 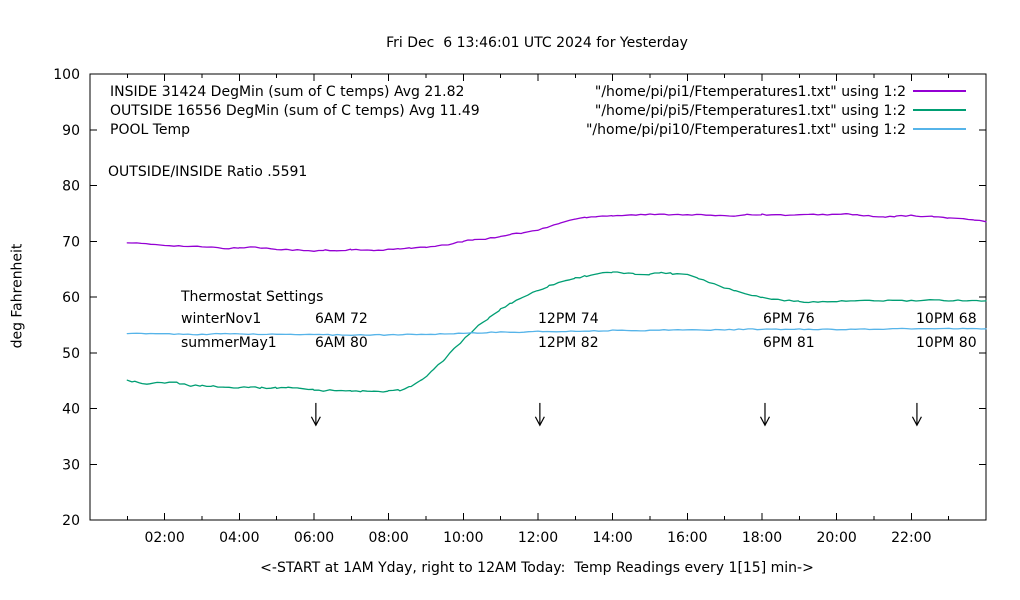 What do you see at coordinates (946, 319) in the screenshot?
I see `thermostat-cell: 10PM 68` at bounding box center [946, 319].